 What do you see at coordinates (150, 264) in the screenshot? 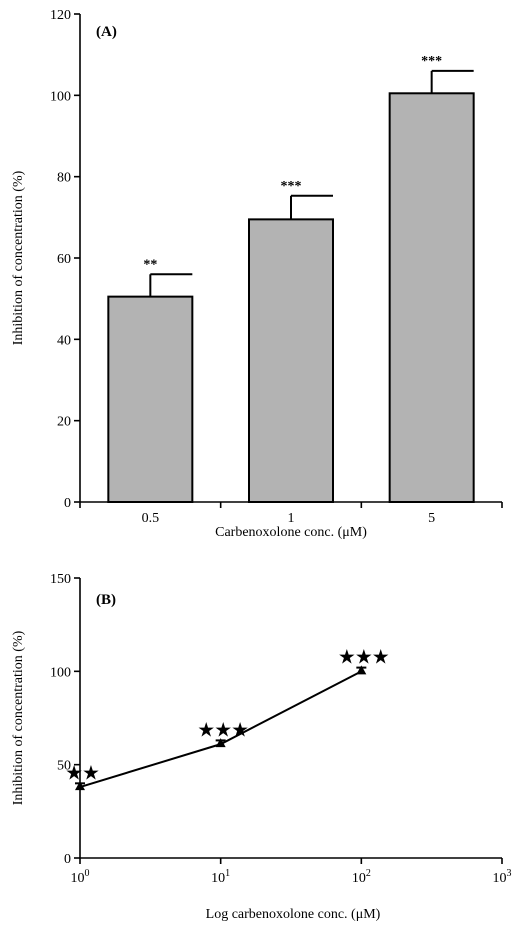
I see `significance-label: **` at bounding box center [150, 264].